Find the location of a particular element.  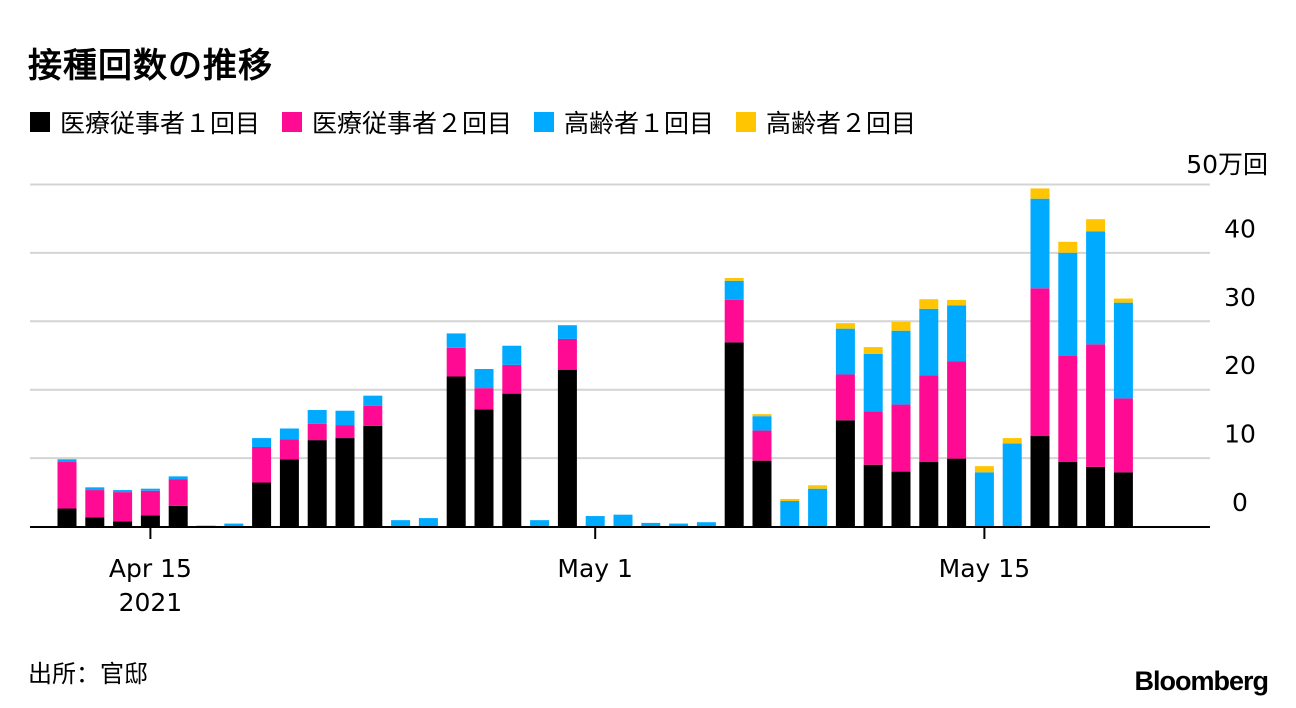

bloomberg-logo: Bloomberg is located at coordinates (1201, 681).